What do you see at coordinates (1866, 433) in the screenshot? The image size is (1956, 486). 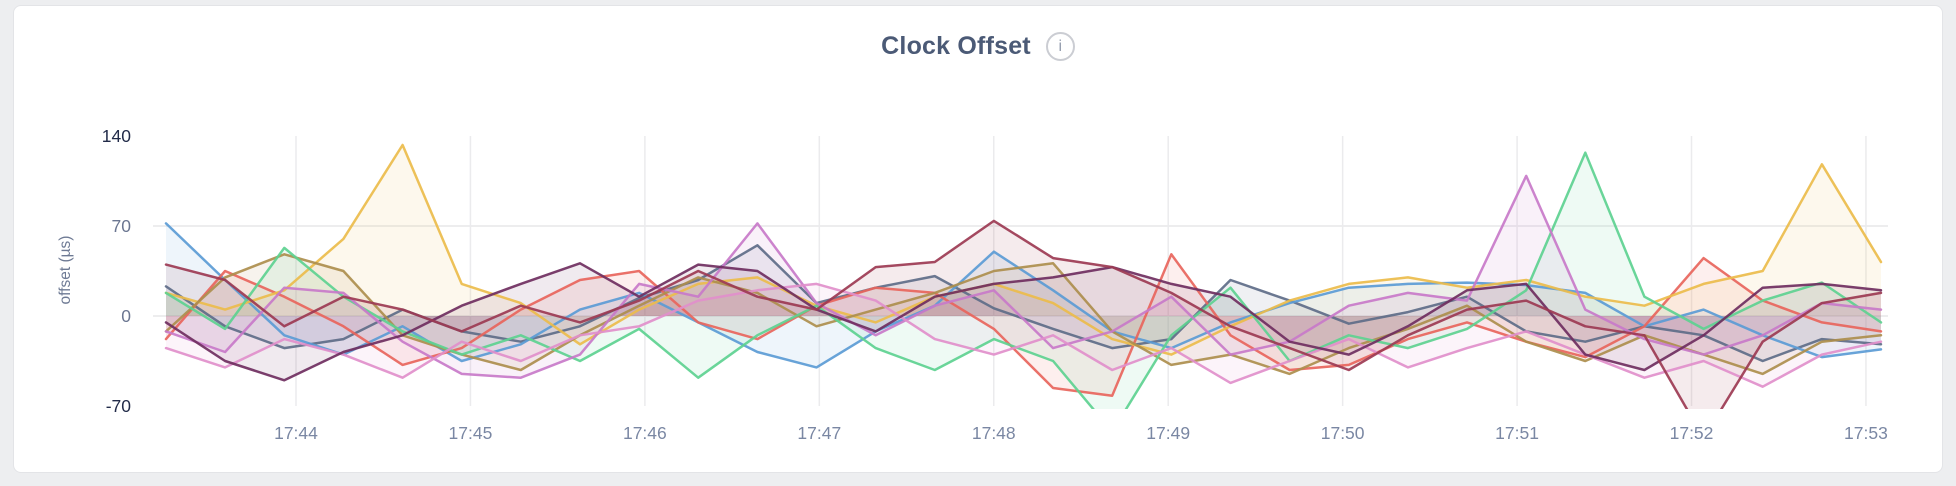 I see `x-tick-label: 17:53` at bounding box center [1866, 433].